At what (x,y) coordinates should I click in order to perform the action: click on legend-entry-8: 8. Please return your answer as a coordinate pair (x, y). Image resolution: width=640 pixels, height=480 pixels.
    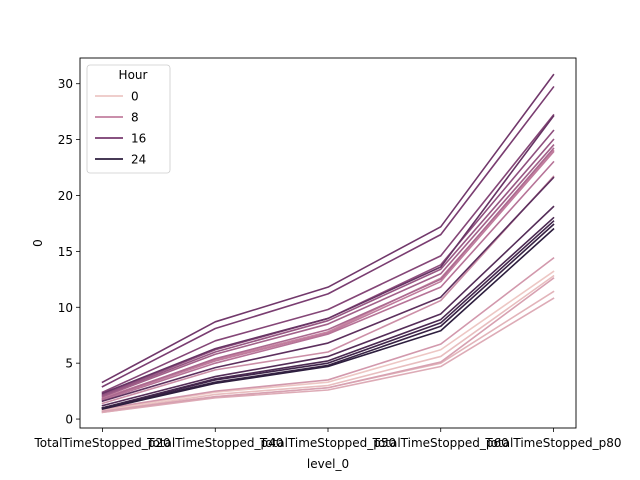
    Looking at the image, I should click on (135, 118).